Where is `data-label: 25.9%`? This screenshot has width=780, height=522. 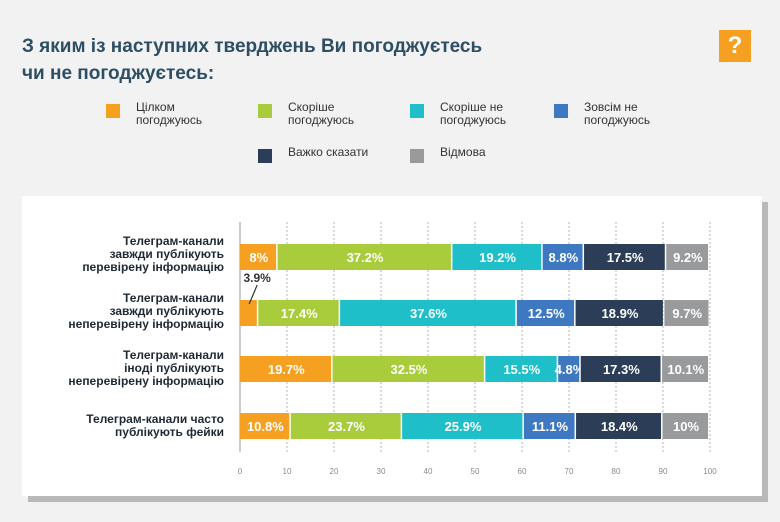 data-label: 25.9% is located at coordinates (463, 426).